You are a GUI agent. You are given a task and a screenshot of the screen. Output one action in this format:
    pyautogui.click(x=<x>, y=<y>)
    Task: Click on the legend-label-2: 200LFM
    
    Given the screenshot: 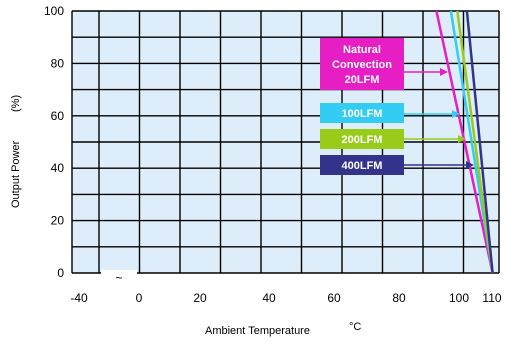 What is the action you would take?
    pyautogui.click(x=362, y=140)
    